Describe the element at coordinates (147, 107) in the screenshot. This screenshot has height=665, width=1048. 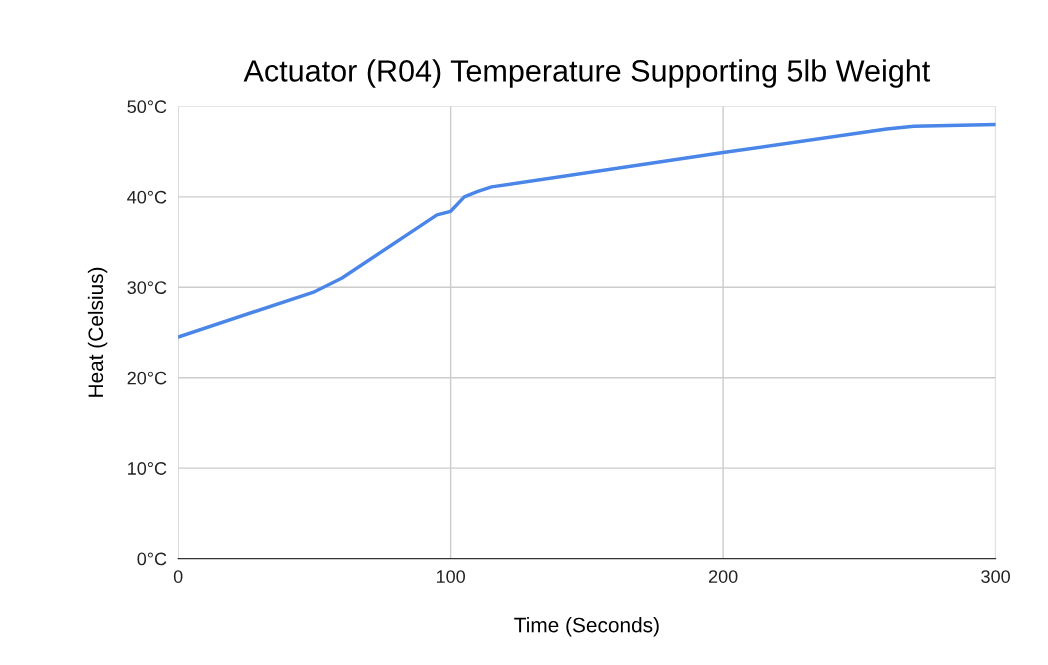
I see `y-tick-label: 50°C` at that location.